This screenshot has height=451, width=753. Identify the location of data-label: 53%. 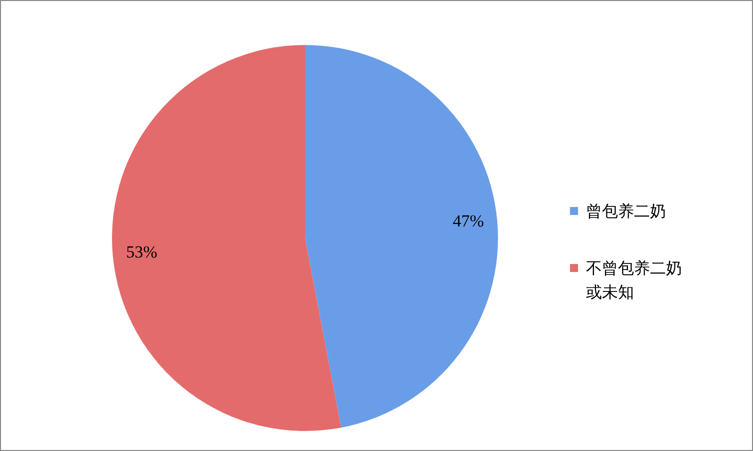
(142, 252).